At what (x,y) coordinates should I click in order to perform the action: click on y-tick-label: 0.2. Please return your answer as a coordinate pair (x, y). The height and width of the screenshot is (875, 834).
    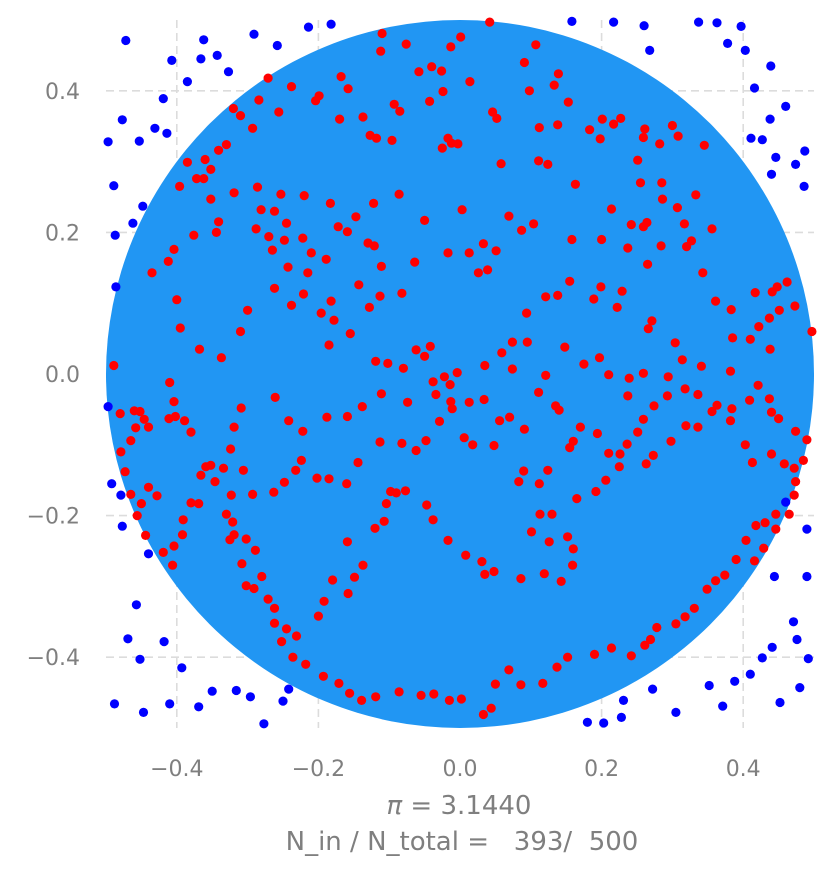
    Looking at the image, I should click on (62, 233).